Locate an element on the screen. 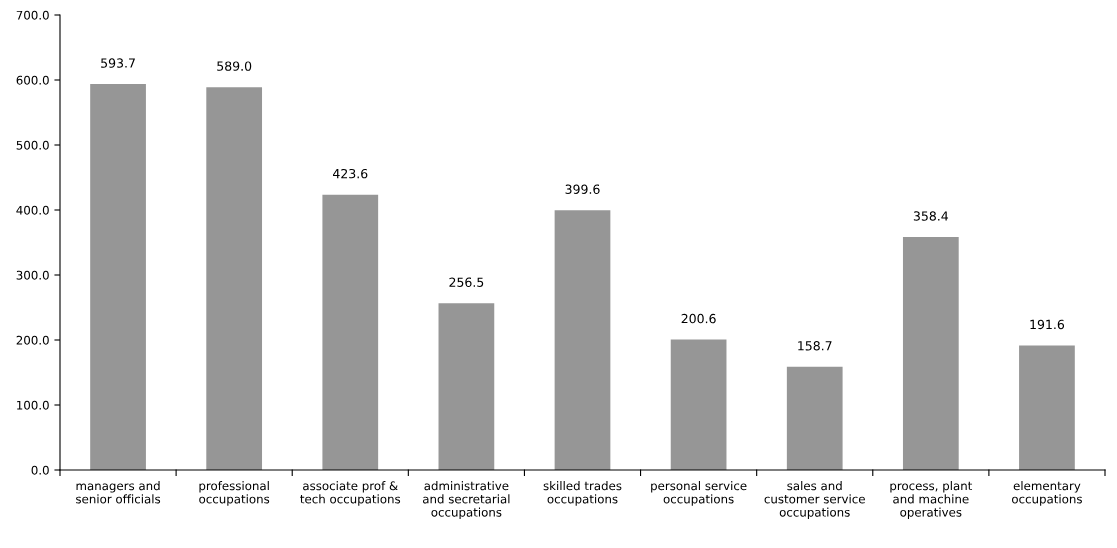 The image size is (1117, 548). x-tick-label: administrative and secretarial occupations is located at coordinates (466, 500).